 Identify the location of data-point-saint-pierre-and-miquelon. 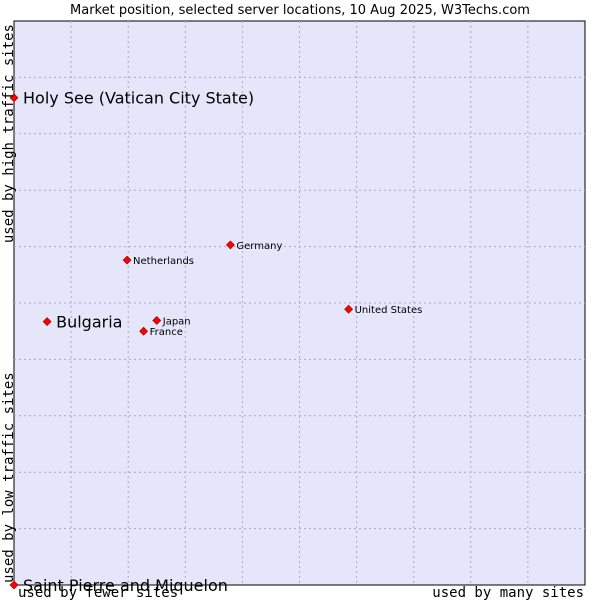
(14, 585).